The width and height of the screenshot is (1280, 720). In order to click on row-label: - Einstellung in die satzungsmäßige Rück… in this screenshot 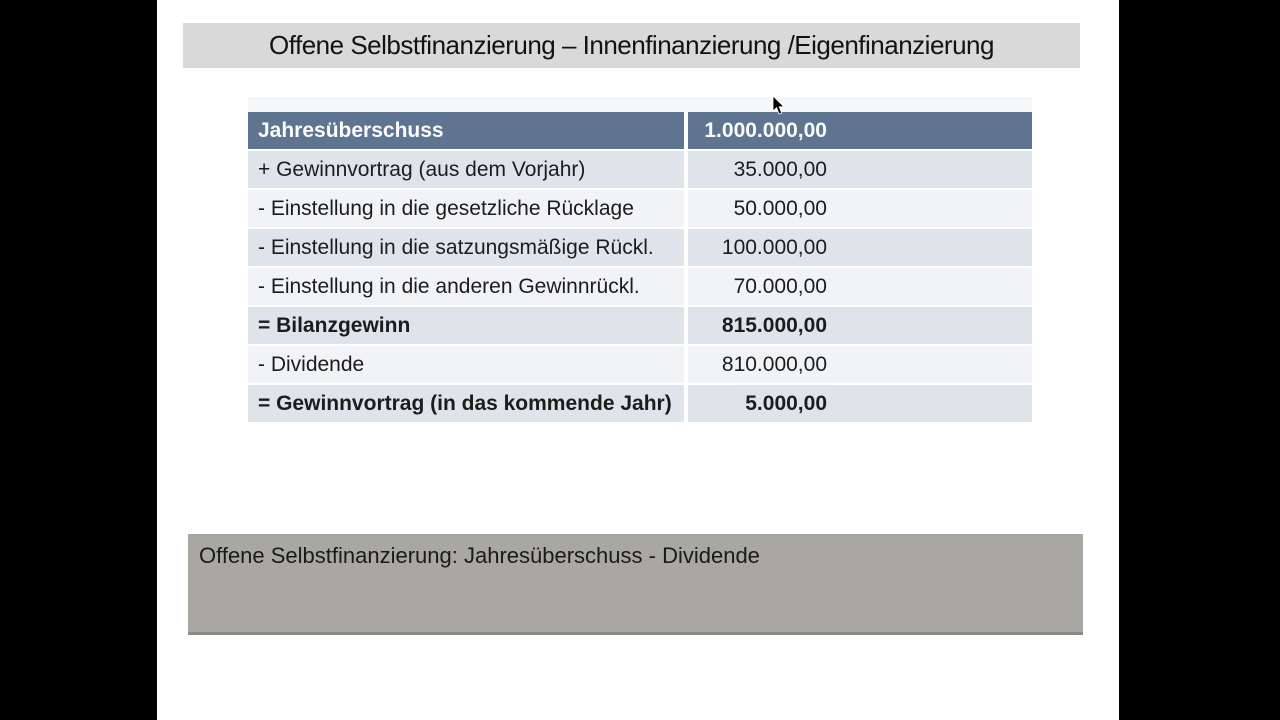, I will do `click(466, 247)`.